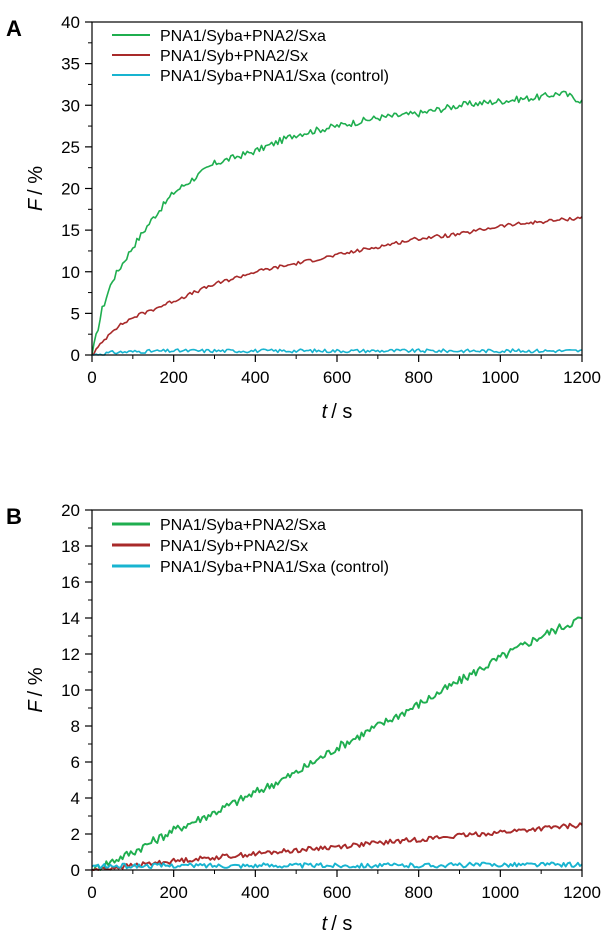 This screenshot has height=936, width=604. What do you see at coordinates (582, 892) in the screenshot?
I see `panel-b-x-tick-label: 1200` at bounding box center [582, 892].